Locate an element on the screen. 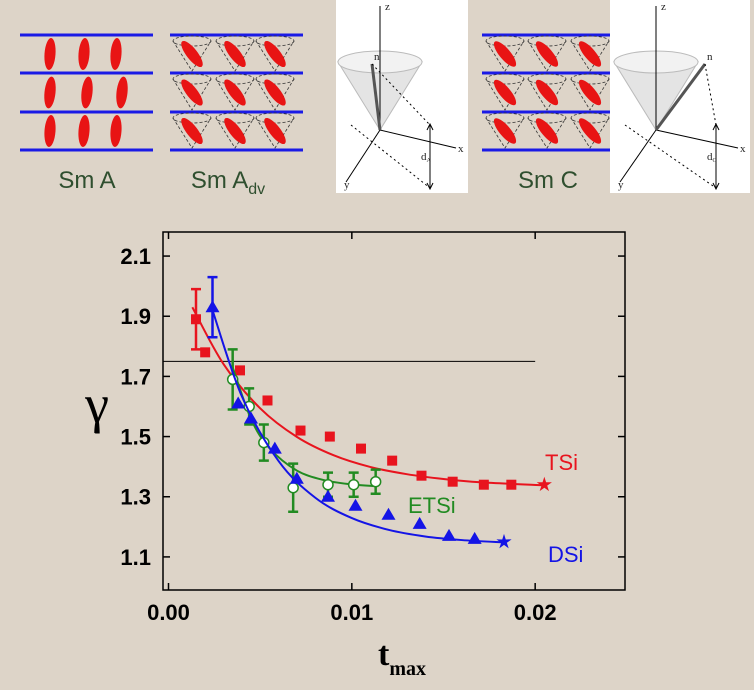 The height and width of the screenshot is (690, 754). spacing-sub: A is located at coordinates (429, 161).